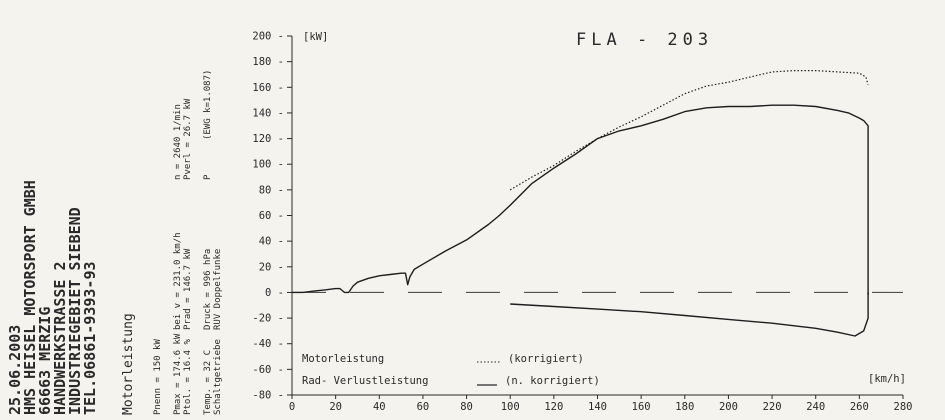 The image size is (945, 420). Describe the element at coordinates (188, 139) in the screenshot. I see `pverl-value: Pverl = 26.7 kW` at that location.